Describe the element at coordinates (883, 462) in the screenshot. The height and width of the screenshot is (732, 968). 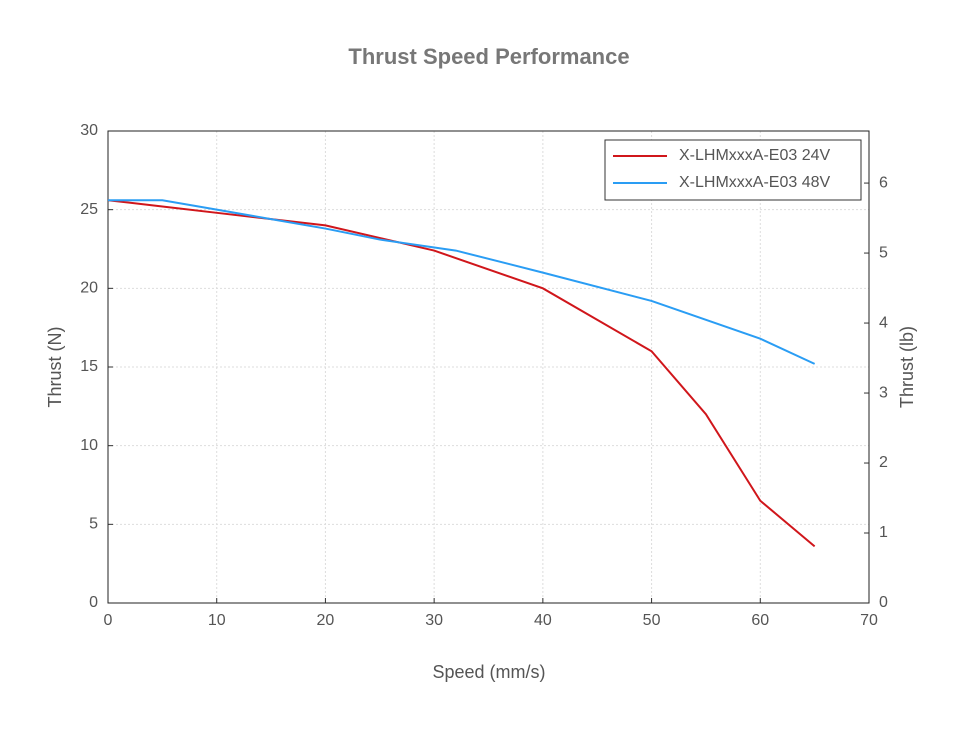
I see `y2-tick-label: 2` at that location.